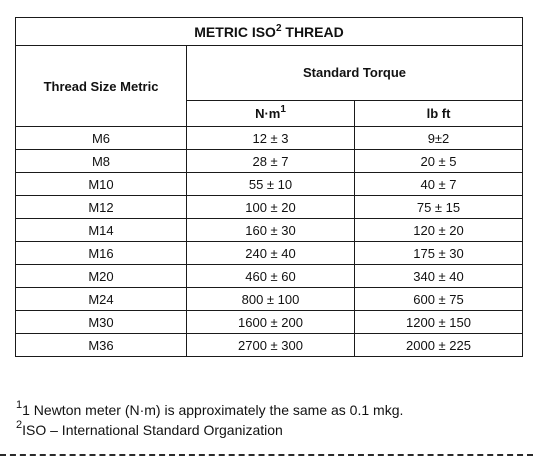 Image resolution: width=533 pixels, height=461 pixels. What do you see at coordinates (438, 322) in the screenshot?
I see `cell-torque-lbft: 1200 ± 150` at bounding box center [438, 322].